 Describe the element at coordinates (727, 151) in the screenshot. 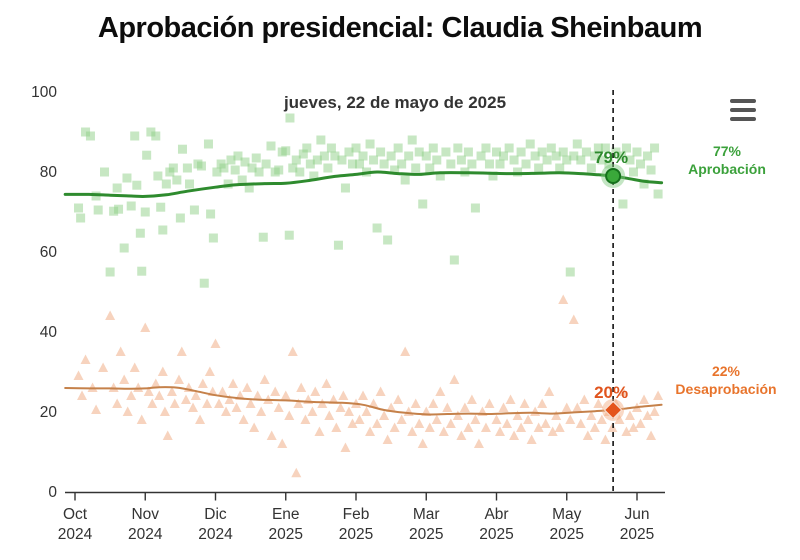

I see `approval-end-value: 77%` at that location.